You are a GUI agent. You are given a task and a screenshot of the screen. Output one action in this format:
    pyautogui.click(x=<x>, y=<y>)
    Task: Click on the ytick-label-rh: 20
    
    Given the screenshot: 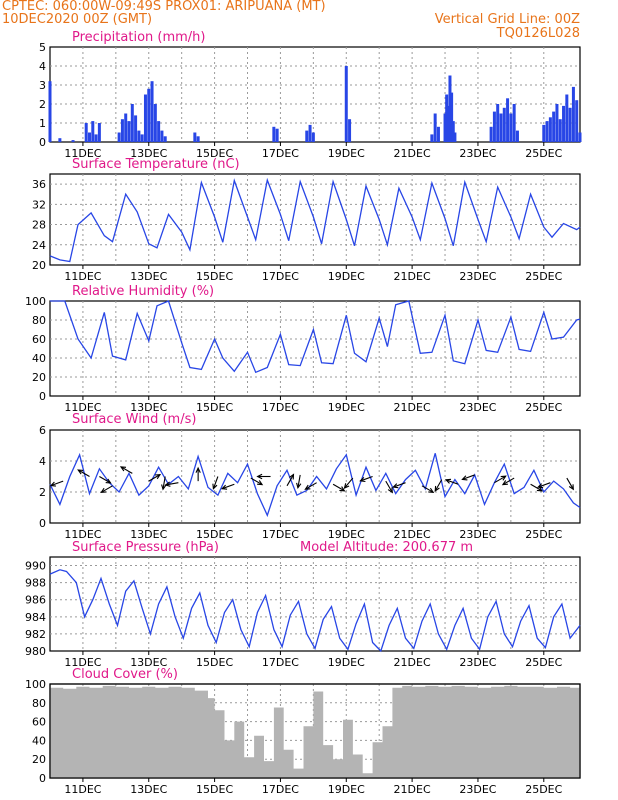 What is the action you would take?
    pyautogui.click(x=39, y=377)
    